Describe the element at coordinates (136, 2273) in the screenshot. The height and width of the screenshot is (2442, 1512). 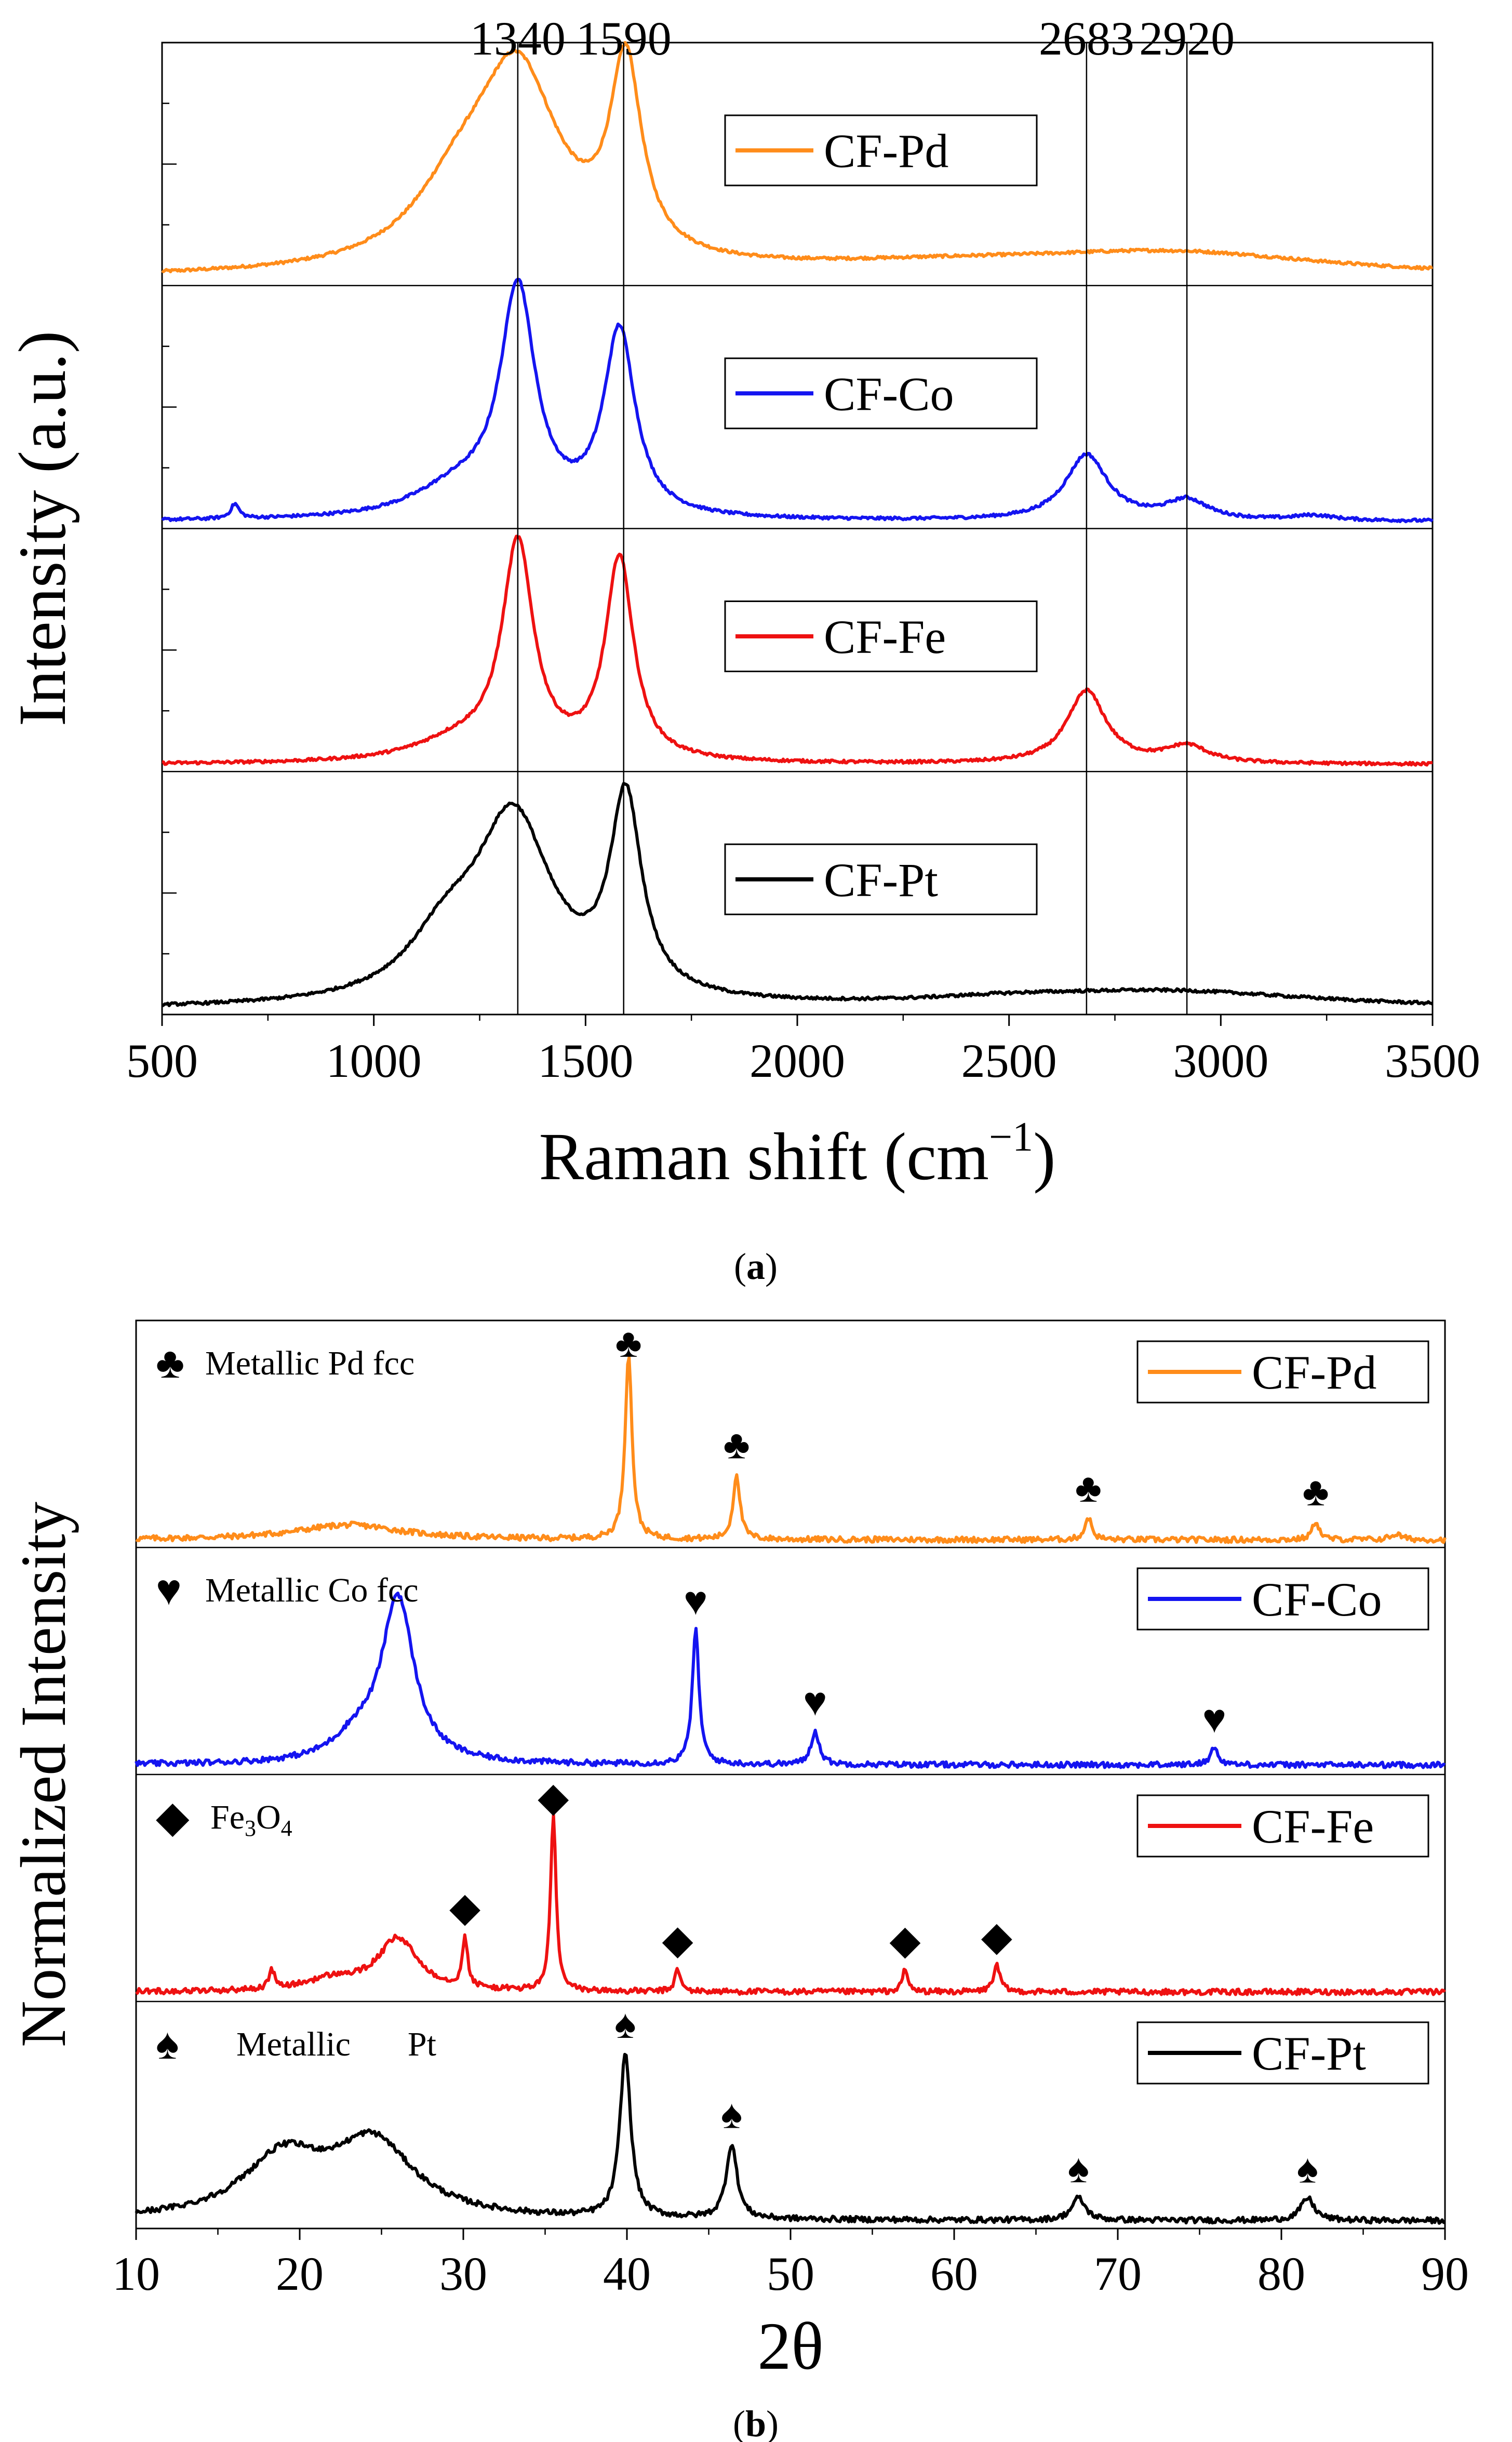
I see `x-tick-label: 10` at that location.